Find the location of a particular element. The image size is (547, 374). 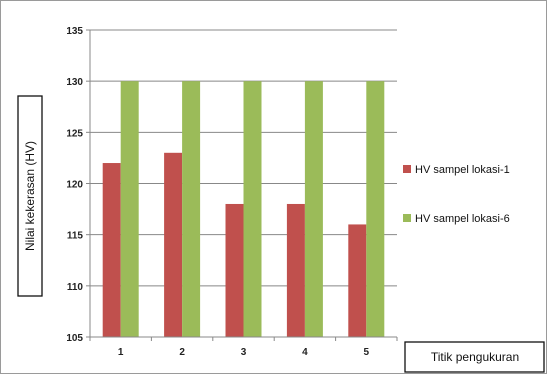

y-tick-label: 135 is located at coordinates (74, 31).